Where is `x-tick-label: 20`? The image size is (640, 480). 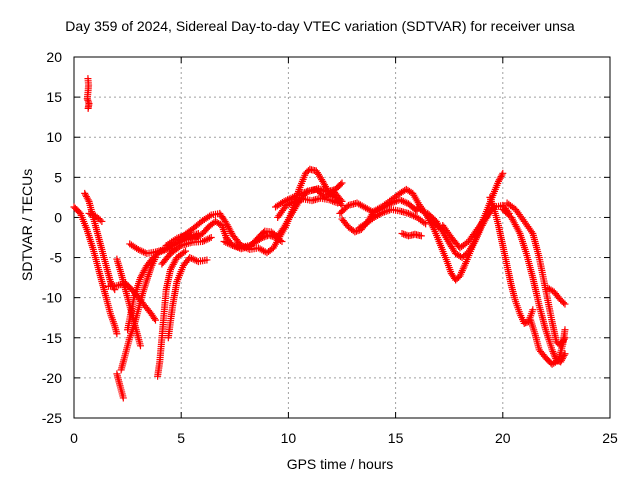
x-tick-label: 20 is located at coordinates (503, 438).